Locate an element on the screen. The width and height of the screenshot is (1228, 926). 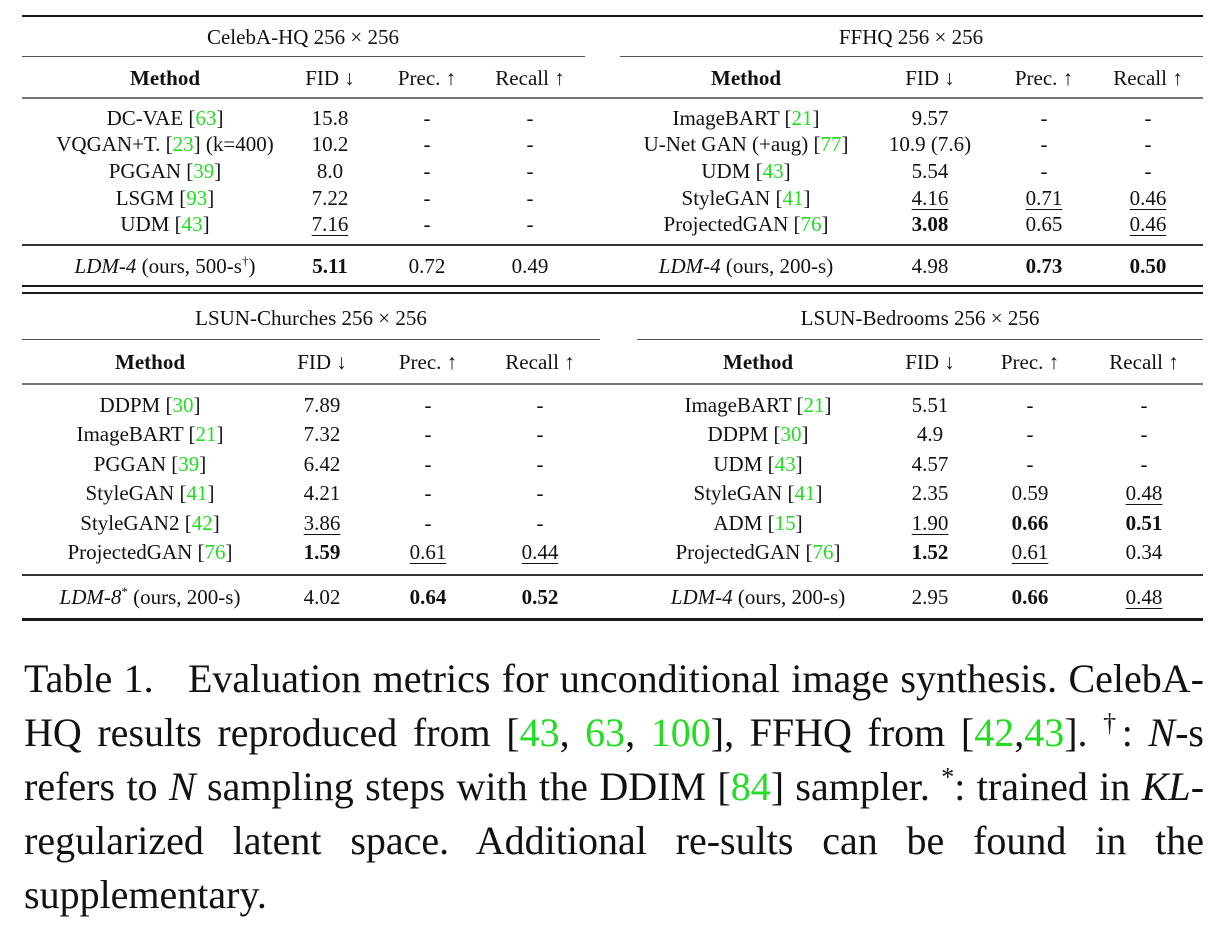
citation-link: 15 is located at coordinates (785, 523).